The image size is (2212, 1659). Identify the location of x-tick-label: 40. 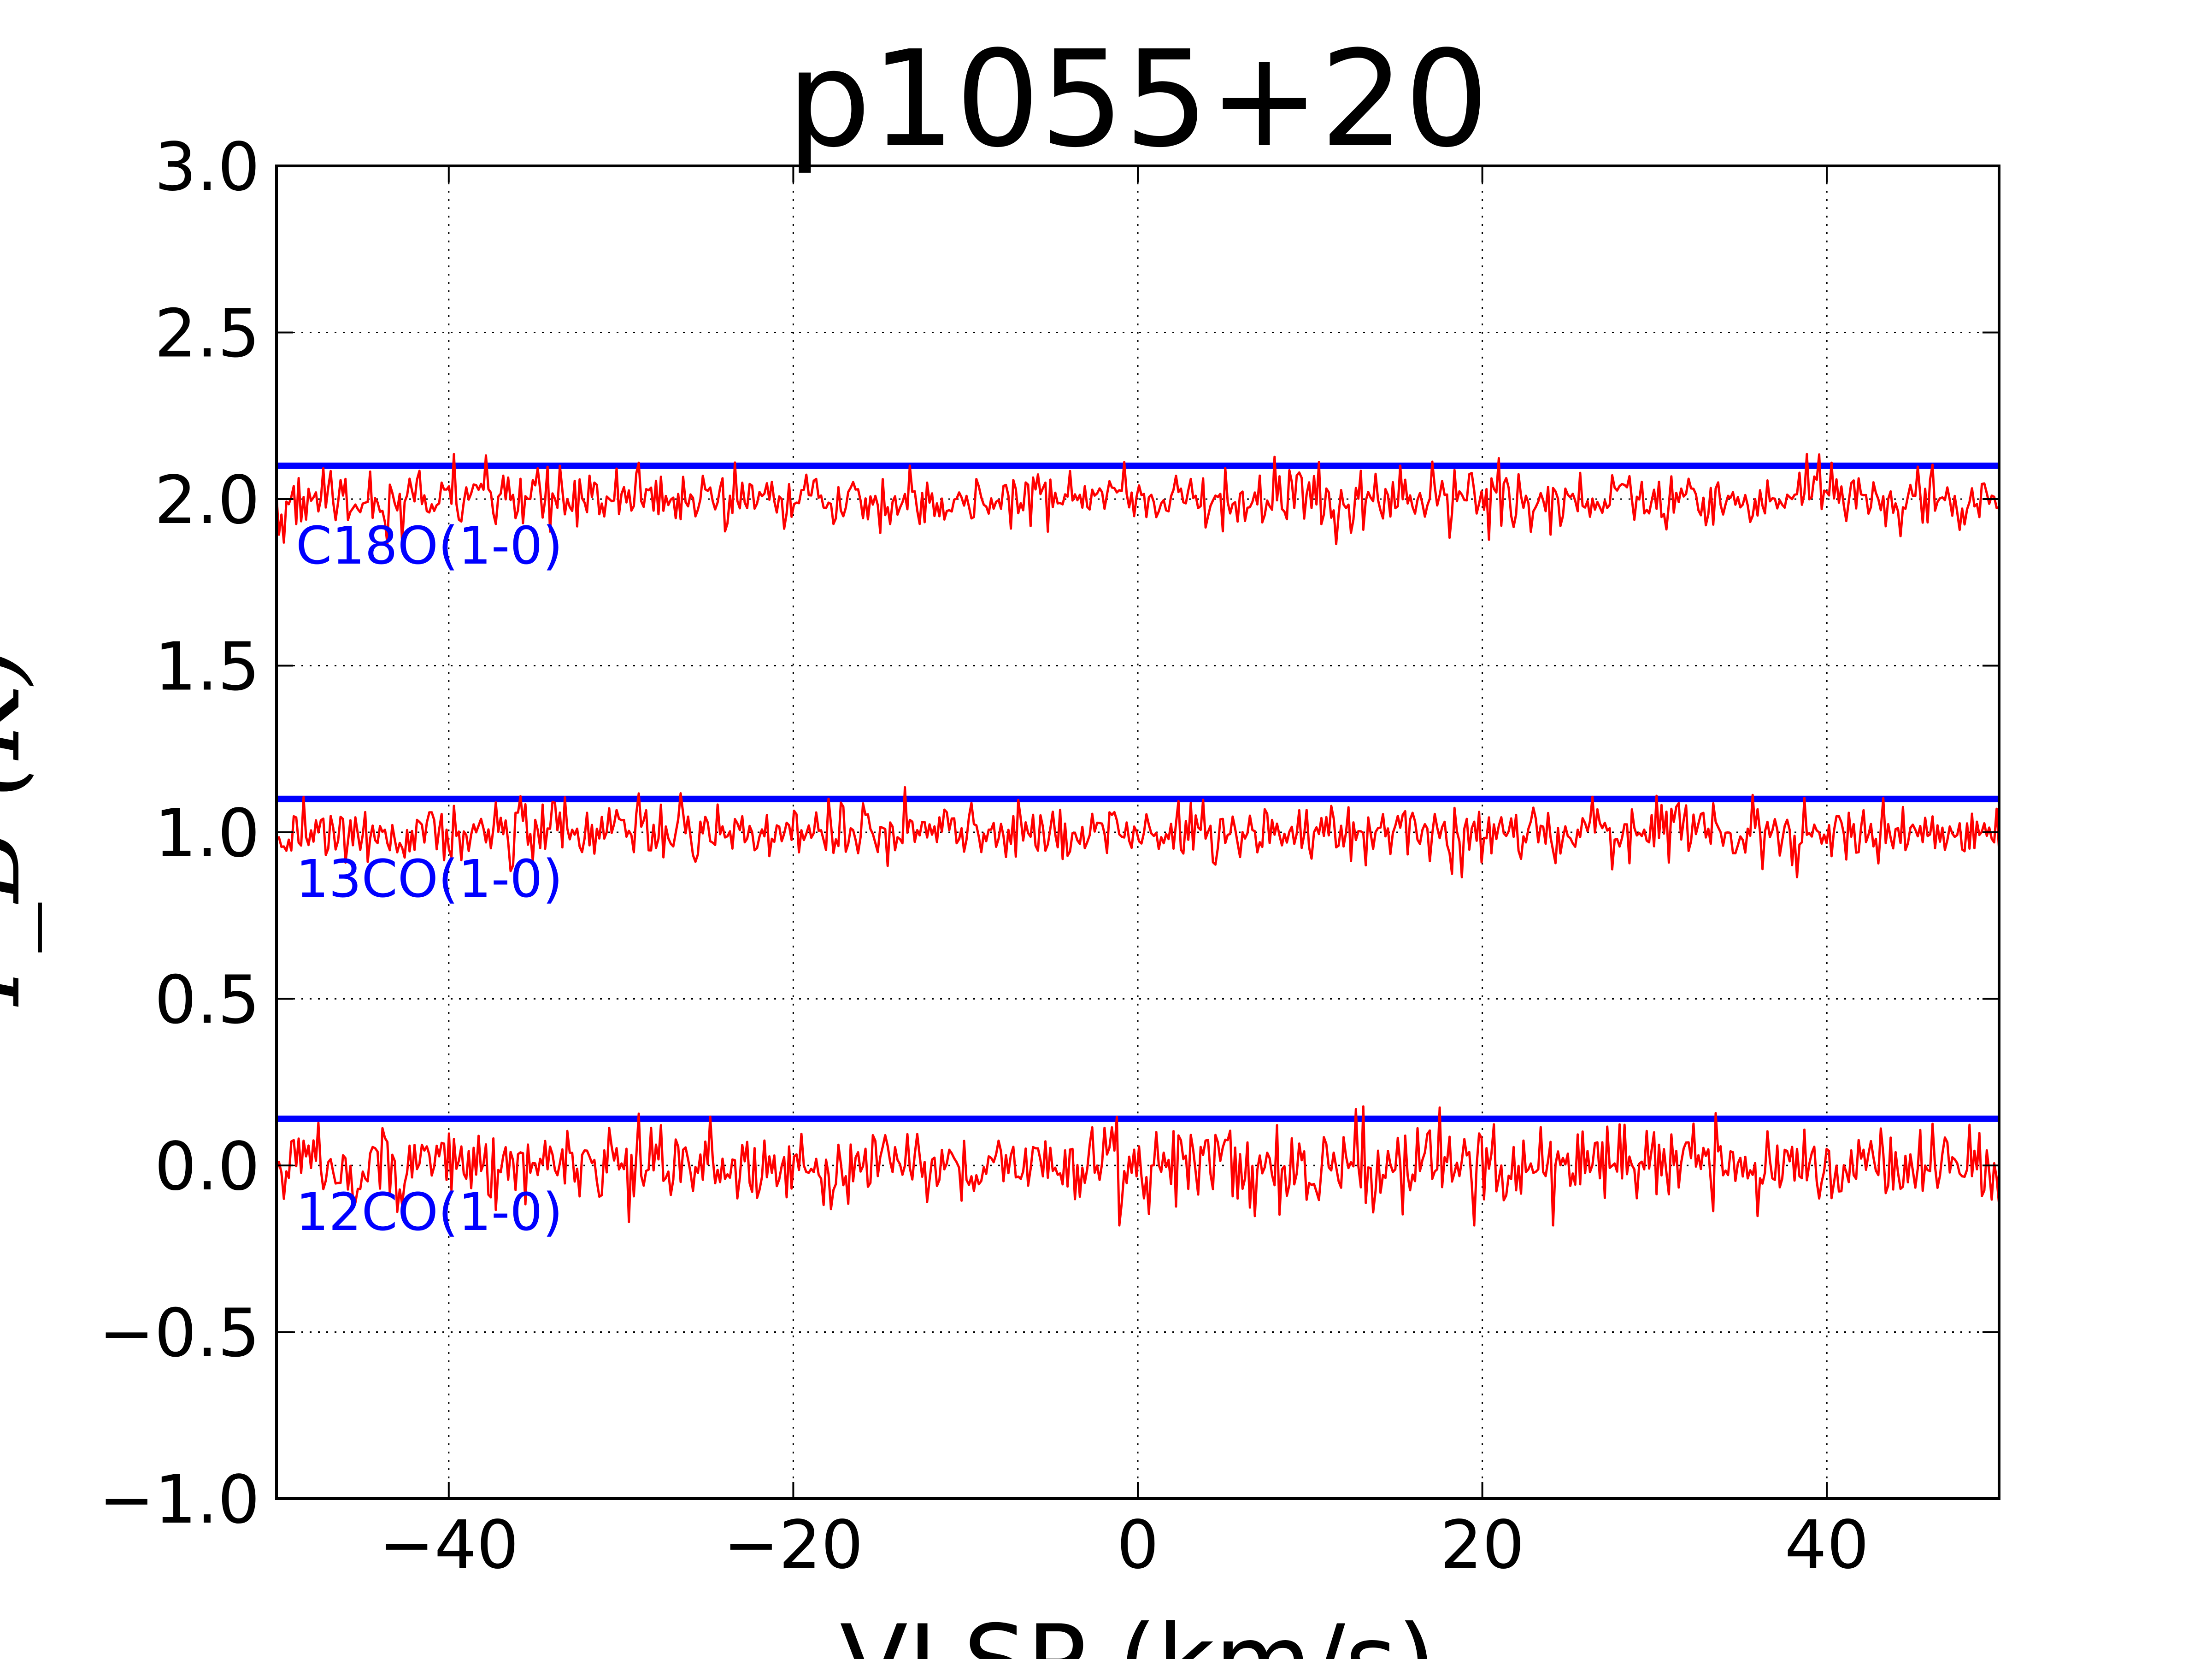
(1827, 1544).